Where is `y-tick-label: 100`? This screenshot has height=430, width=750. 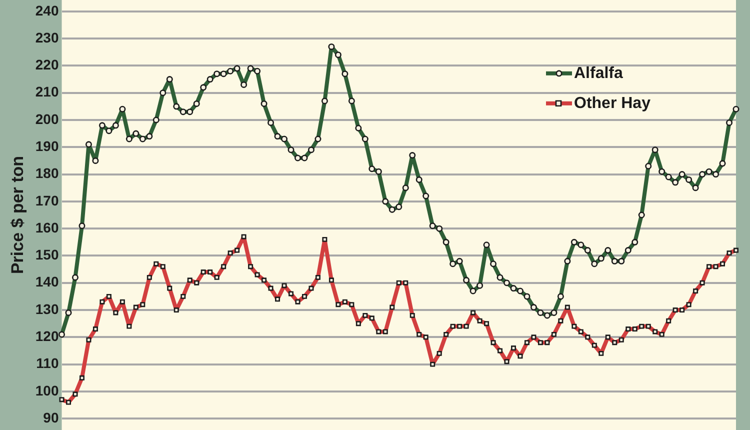
y-tick-label: 100 is located at coordinates (47, 390).